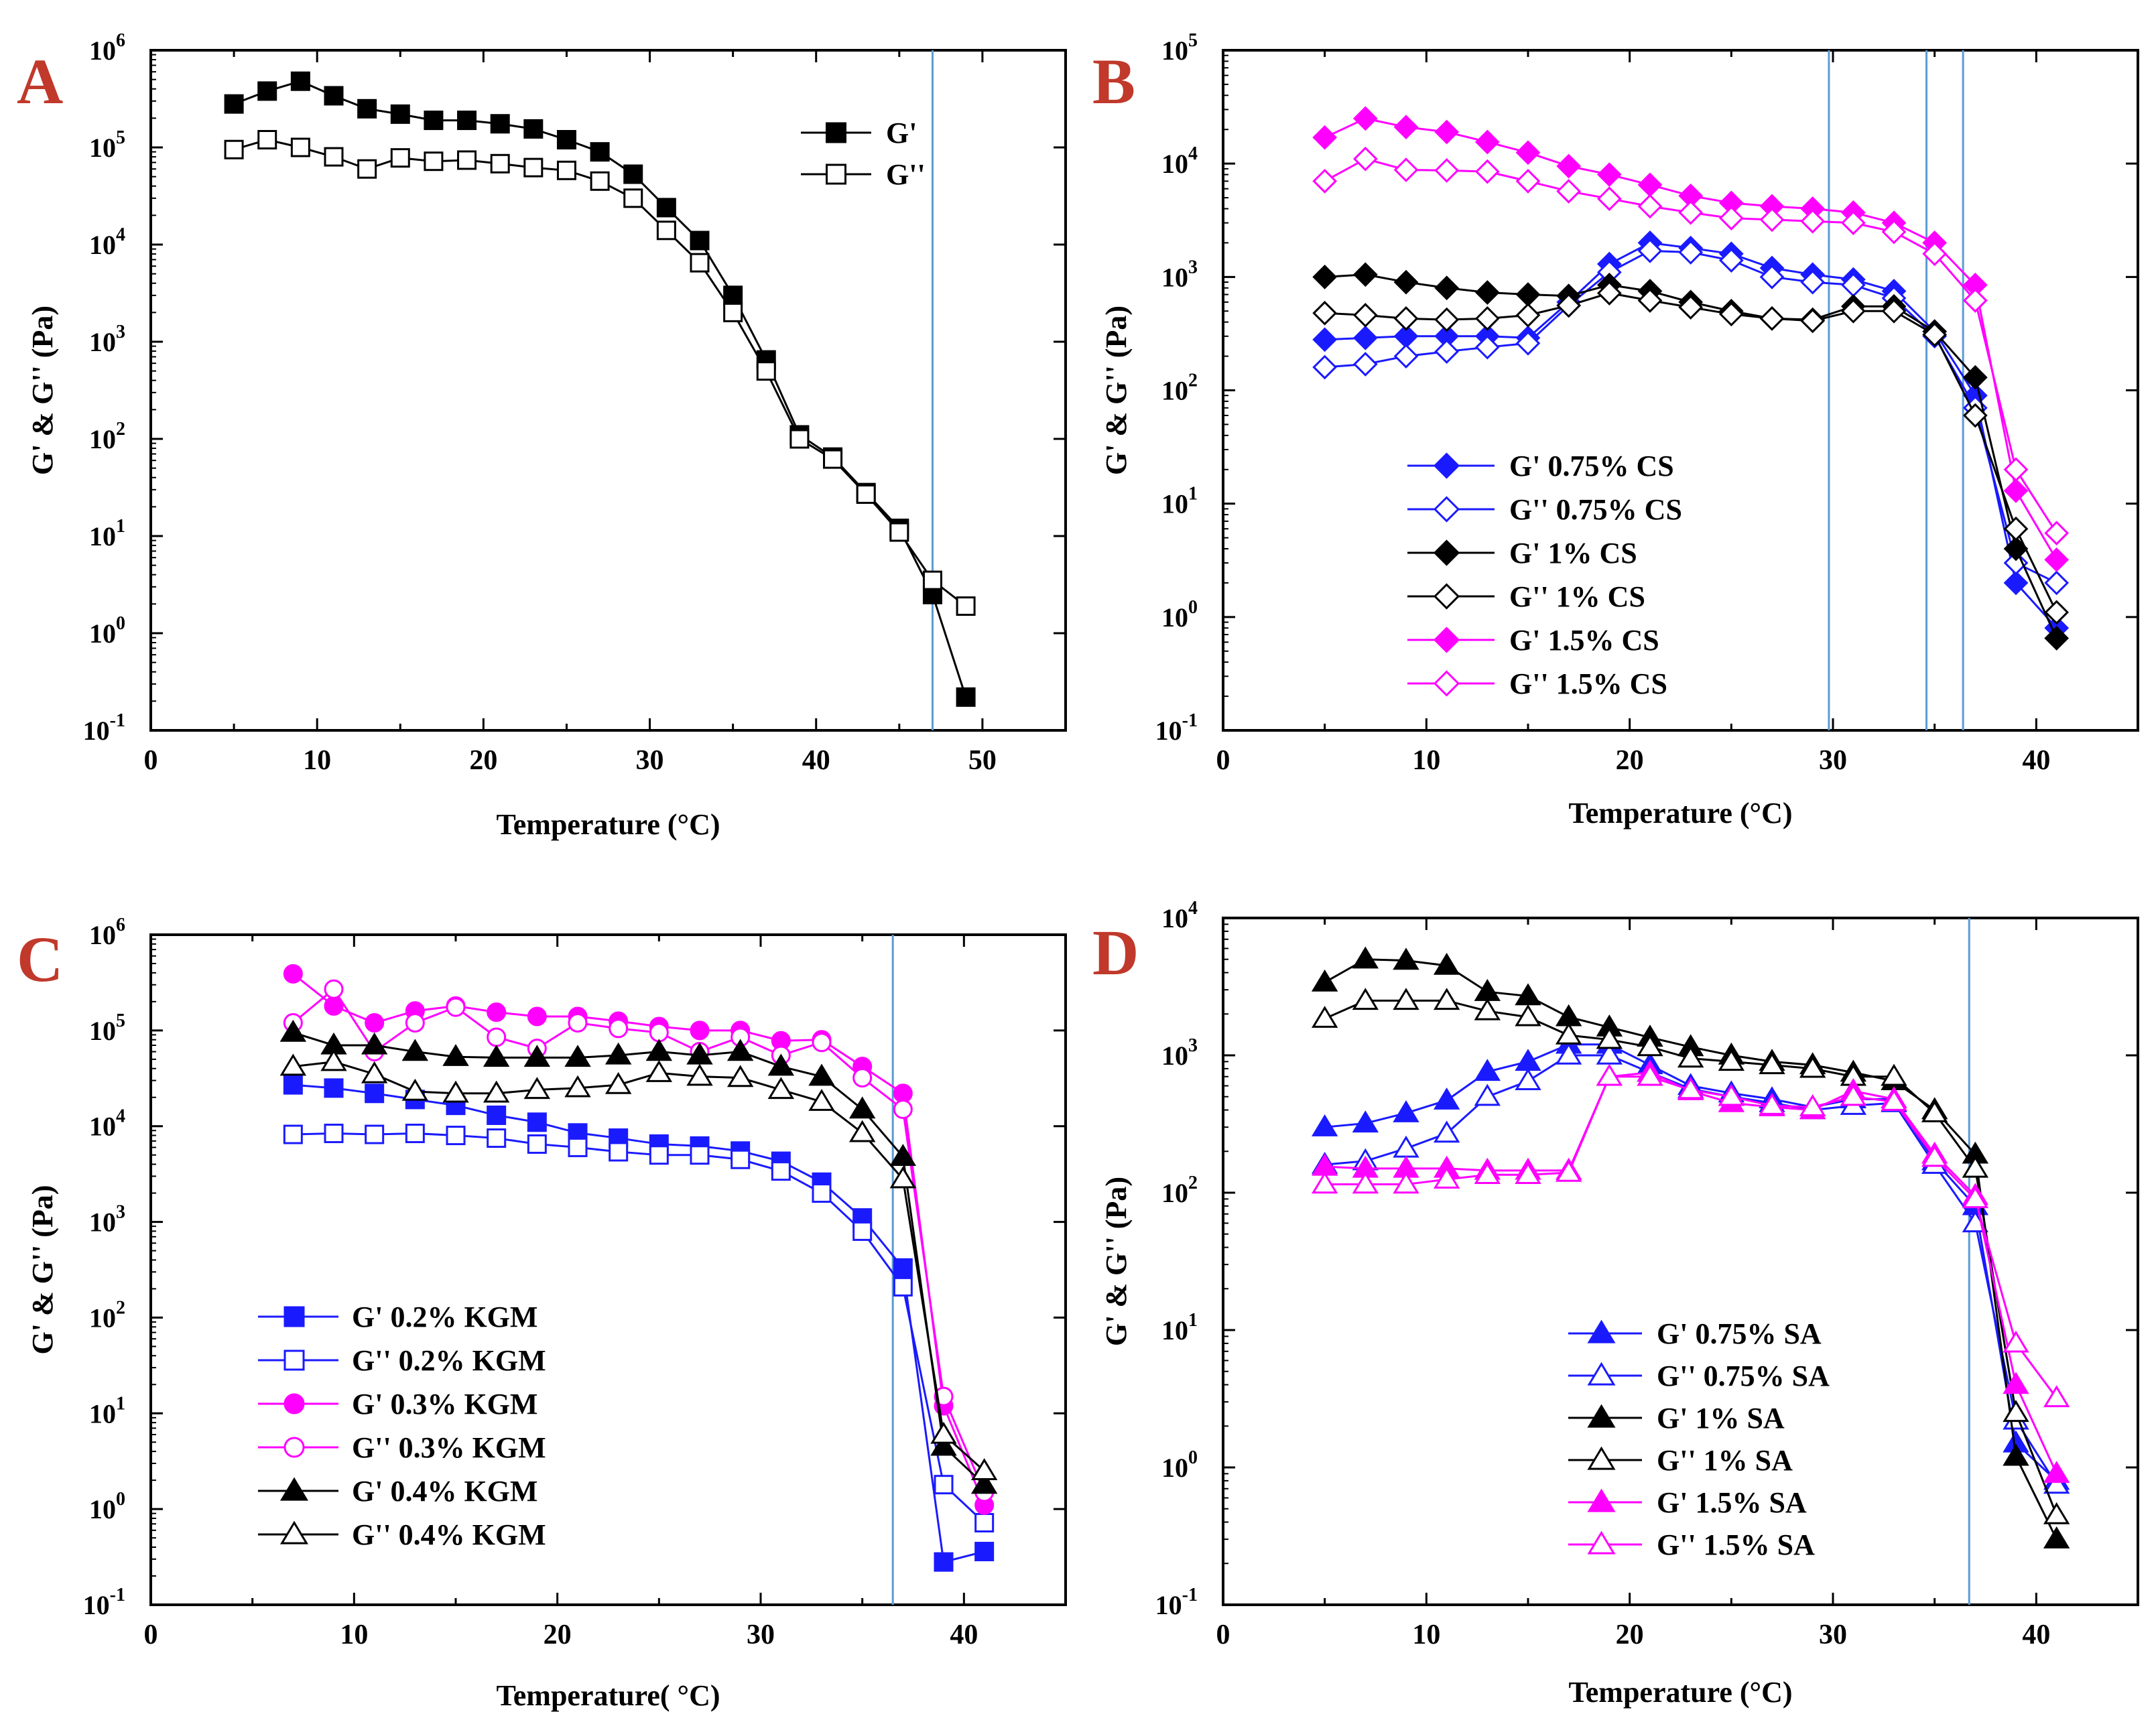 The width and height of the screenshot is (2156, 1714). Describe the element at coordinates (1592, 466) in the screenshot. I see `legend-label: G' 0.75% CS` at that location.